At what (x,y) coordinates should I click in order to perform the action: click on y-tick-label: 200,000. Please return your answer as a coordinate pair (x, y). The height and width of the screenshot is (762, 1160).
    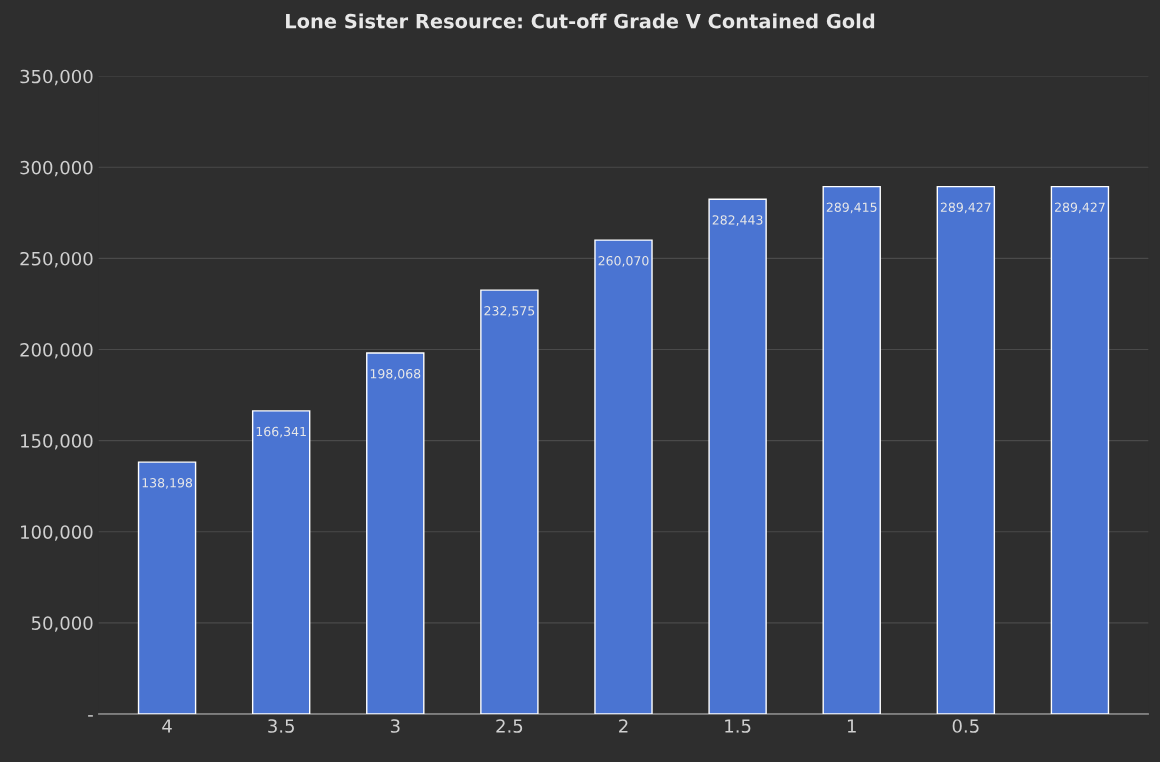
    Looking at the image, I should click on (56, 351).